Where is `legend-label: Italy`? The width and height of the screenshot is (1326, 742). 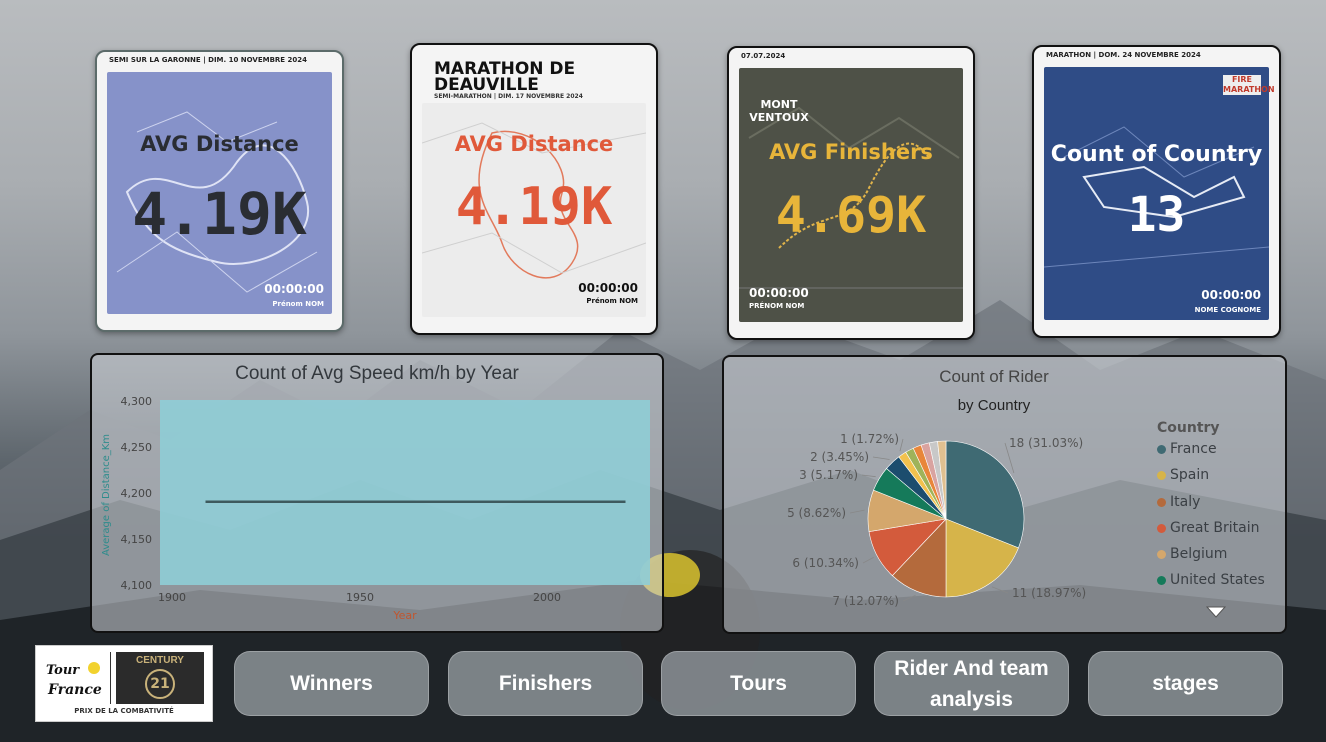 legend-label: Italy is located at coordinates (1185, 502).